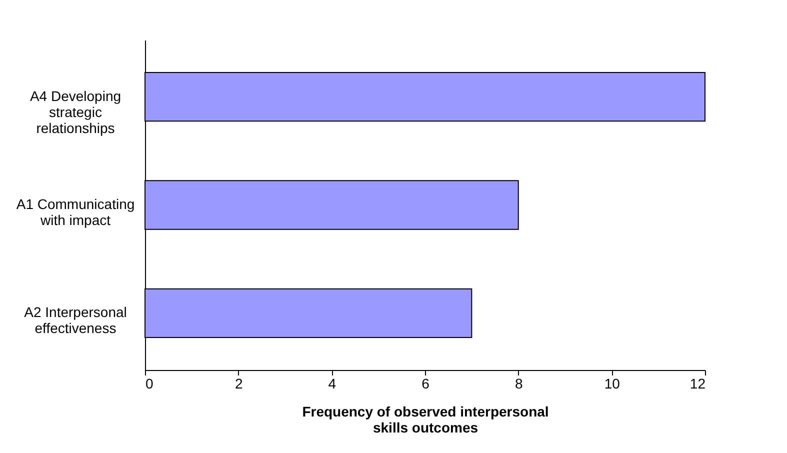 The image size is (787, 453). I want to click on x-tick-label: 10, so click(612, 384).